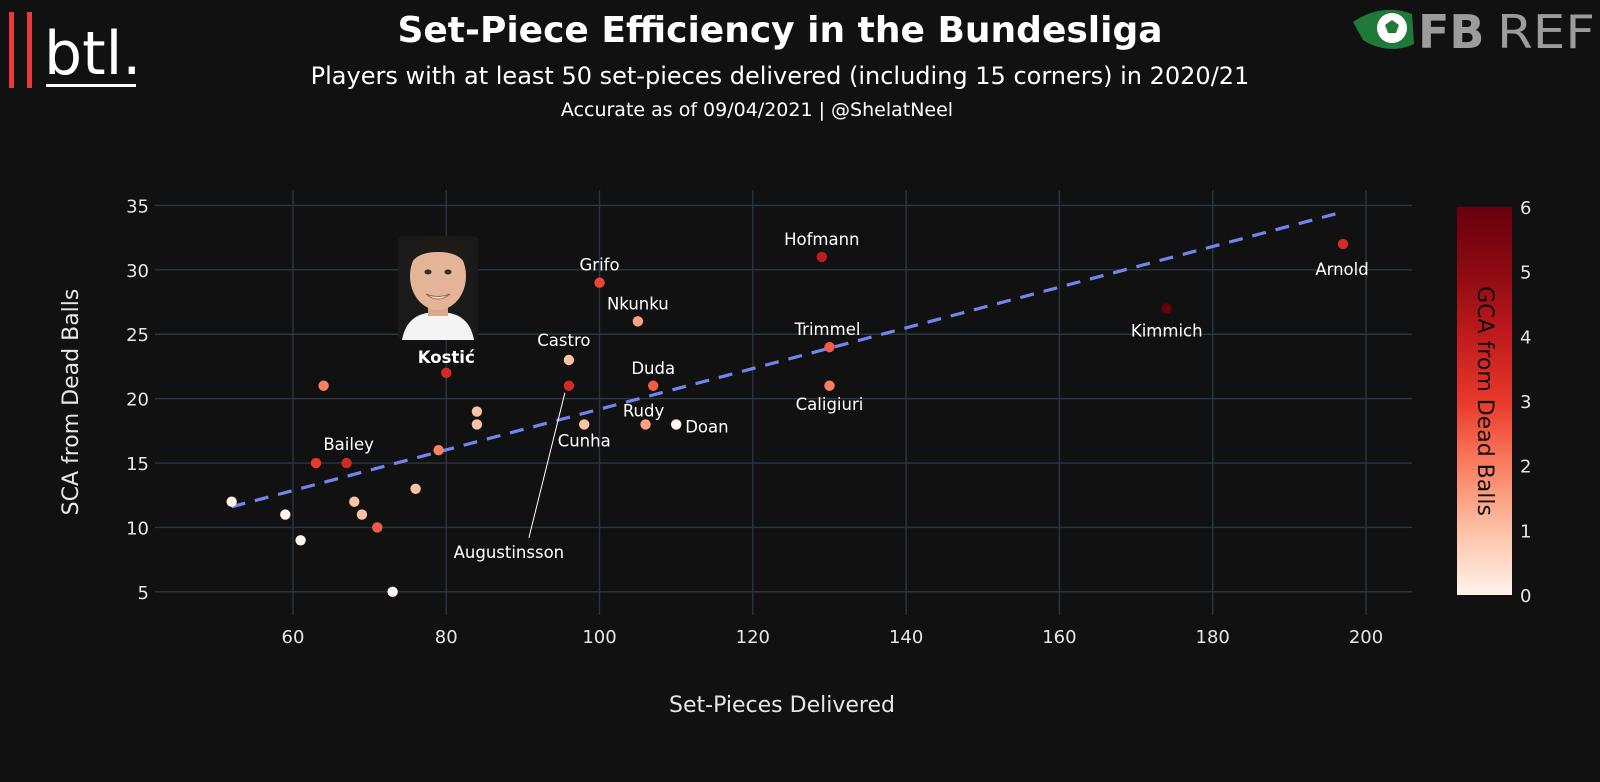  Describe the element at coordinates (599, 637) in the screenshot. I see `x-tick-label: 100` at that location.